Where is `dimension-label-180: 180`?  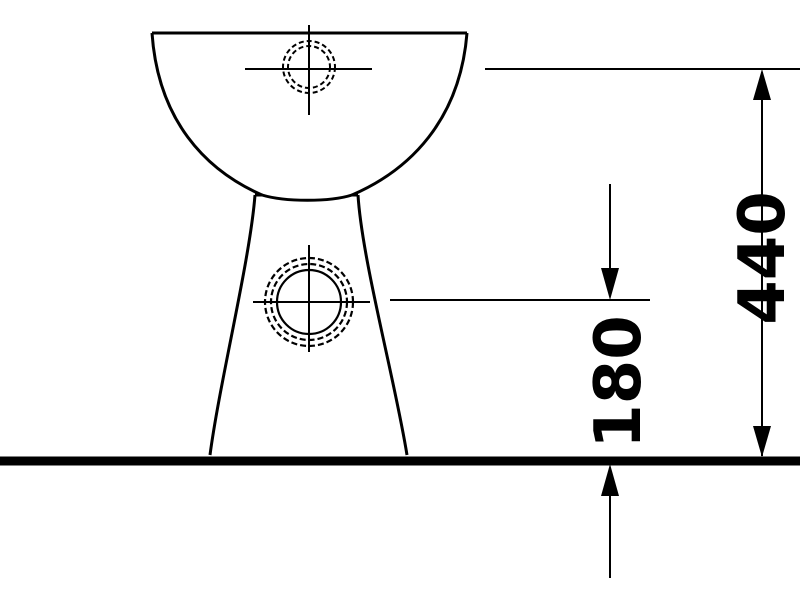
dimension-label-180: 180 is located at coordinates (619, 382).